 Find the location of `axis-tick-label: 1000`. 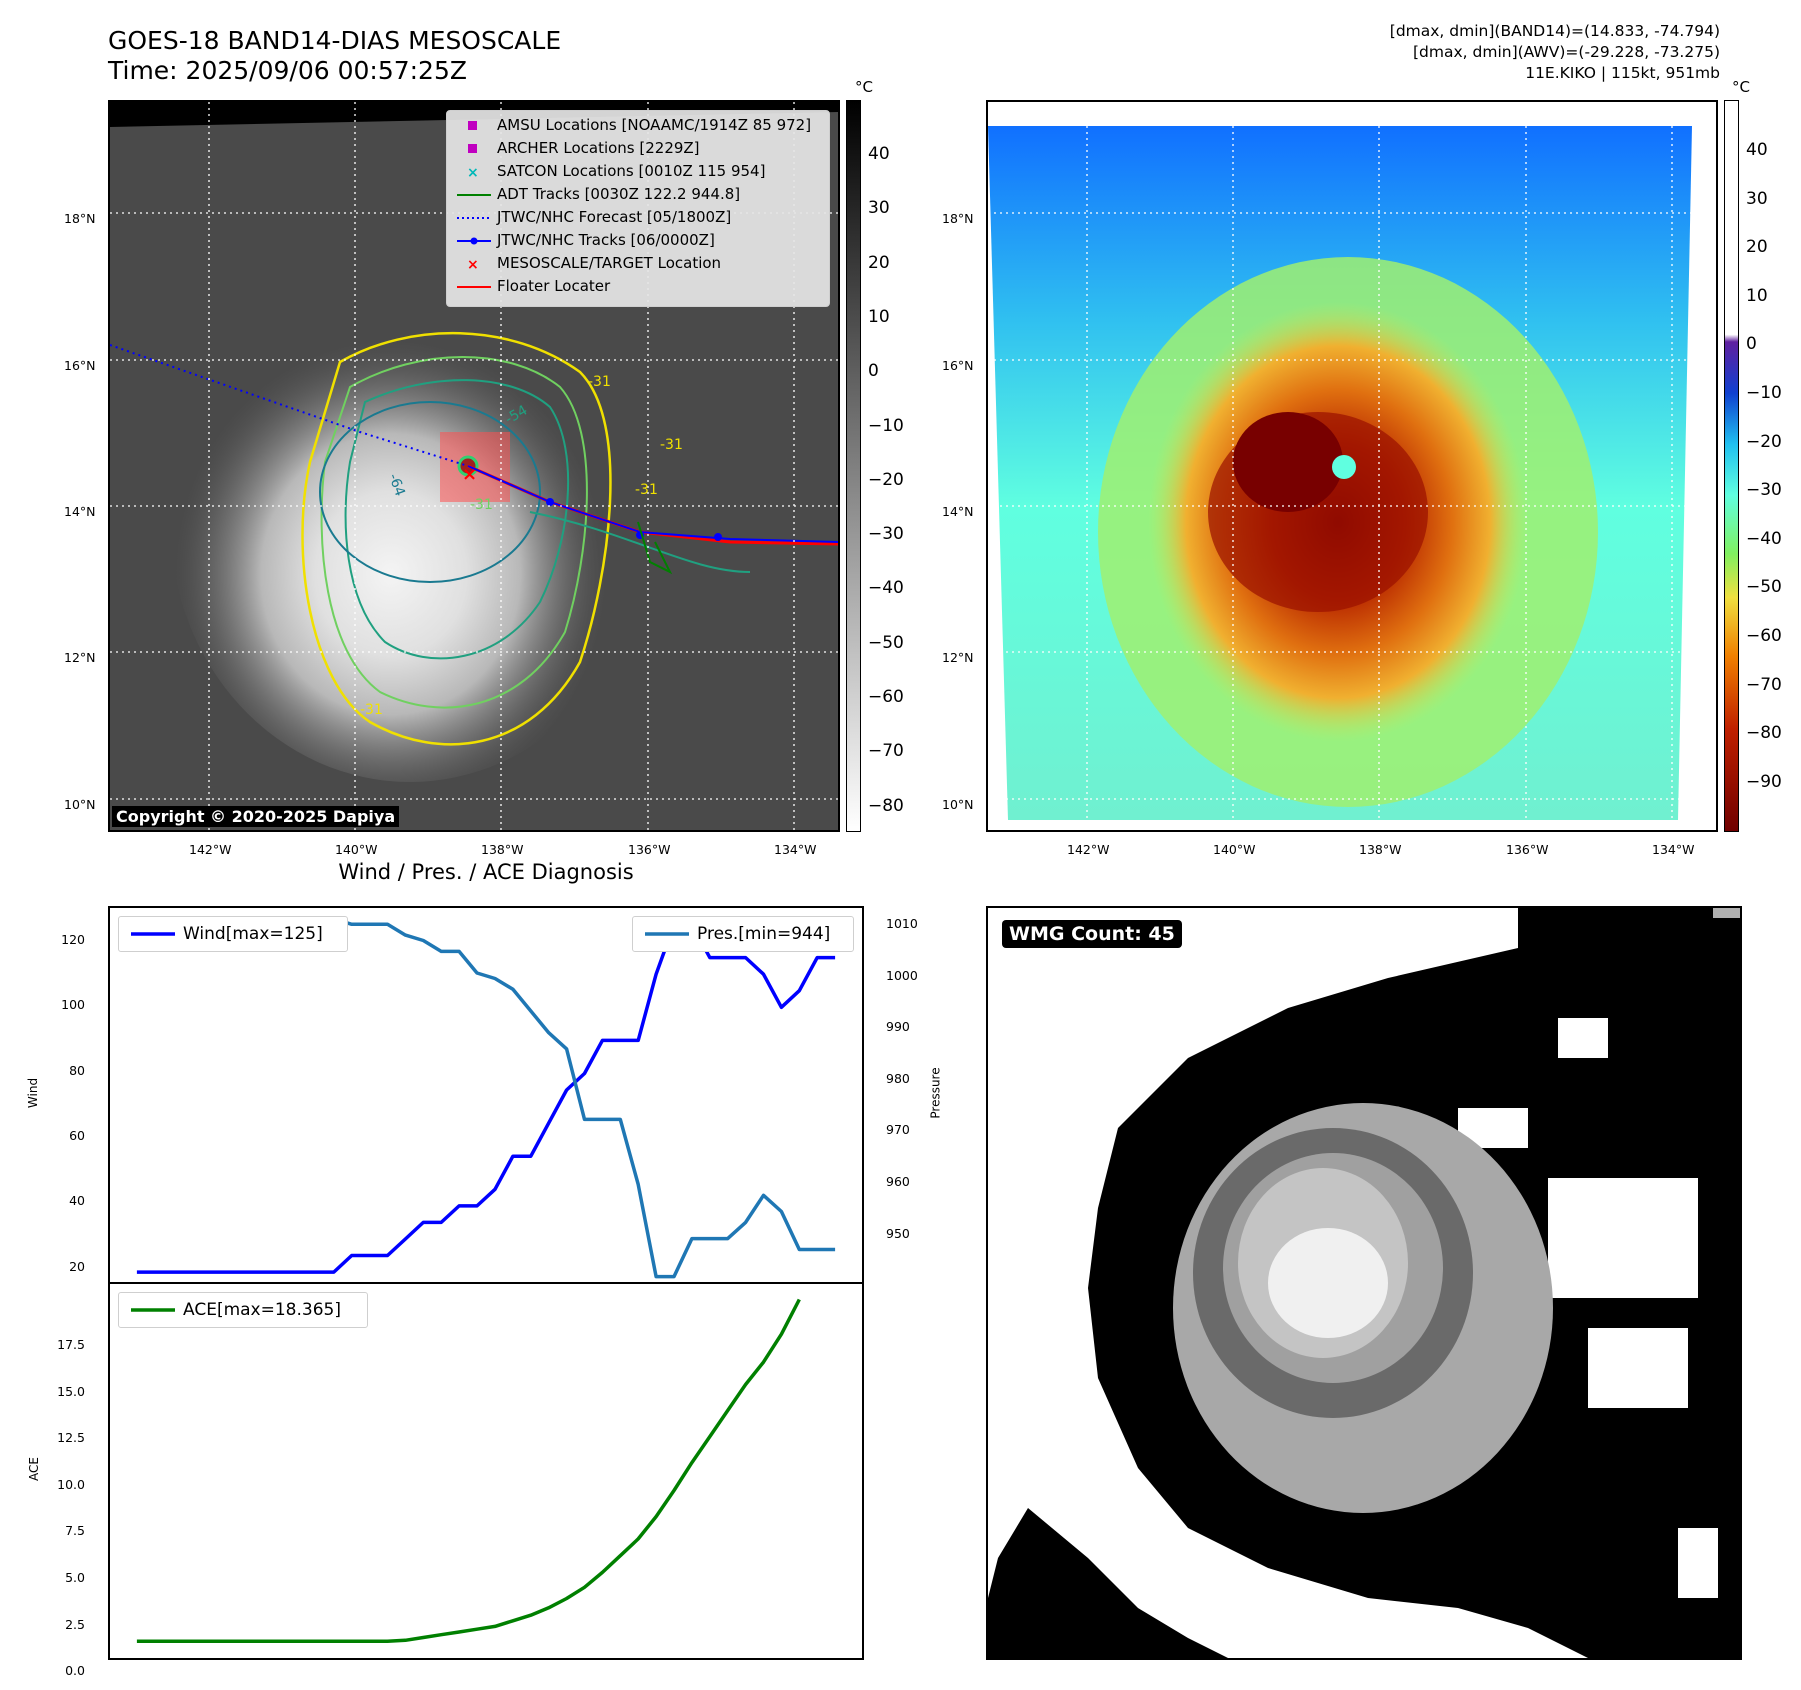

axis-tick-label: 1000 is located at coordinates (902, 975).